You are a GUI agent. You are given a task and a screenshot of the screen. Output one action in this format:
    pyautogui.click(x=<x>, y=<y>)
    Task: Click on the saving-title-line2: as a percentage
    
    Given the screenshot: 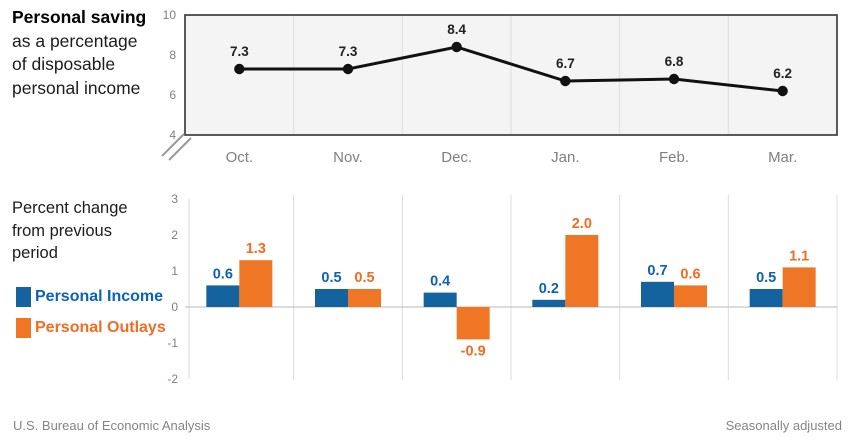 What is the action you would take?
    pyautogui.click(x=75, y=40)
    